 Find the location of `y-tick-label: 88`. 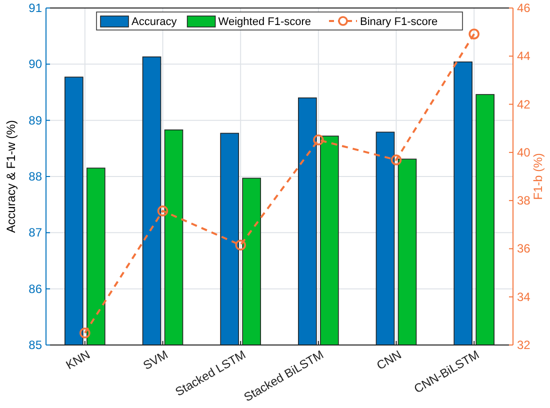

y-tick-label: 88 is located at coordinates (35, 177).